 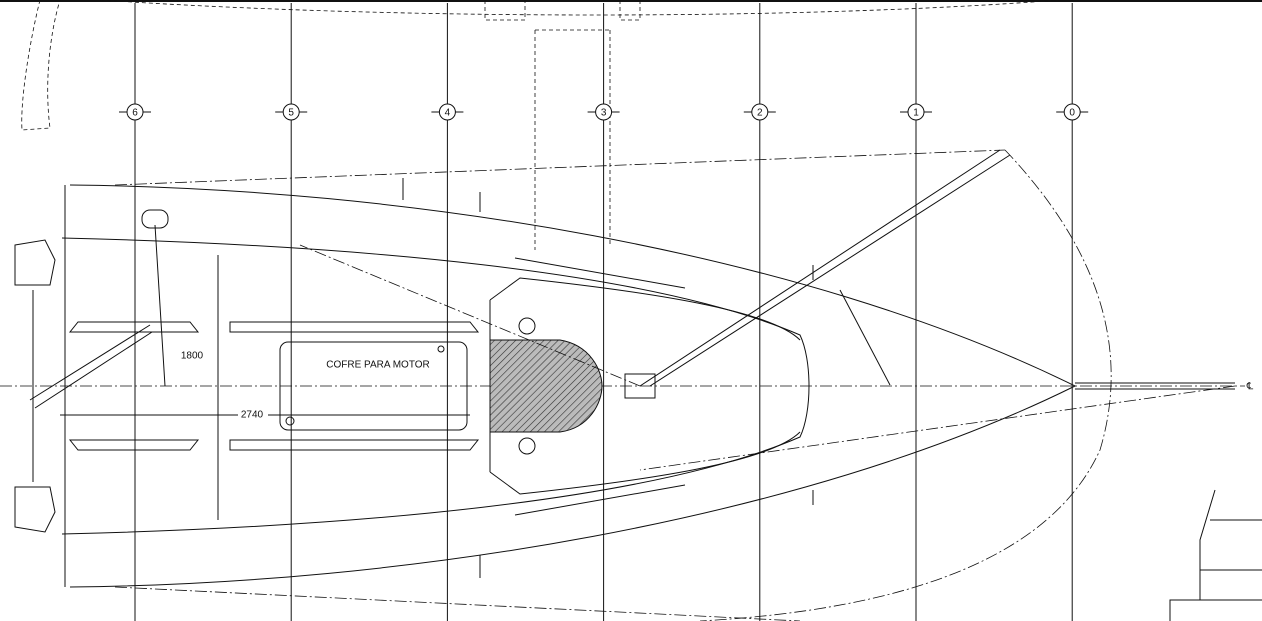 What do you see at coordinates (274, 386) in the screenshot?
I see `seat-panels` at bounding box center [274, 386].